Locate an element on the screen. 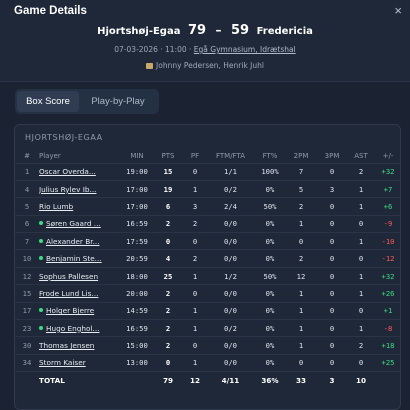  col-plus-minus: +/- is located at coordinates (388, 156).